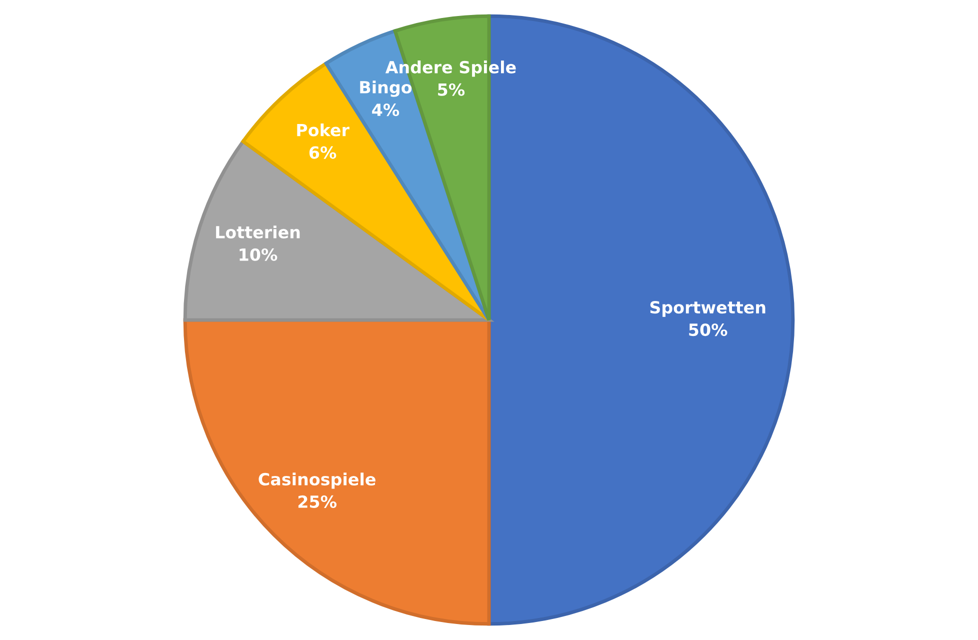 The image size is (978, 640). Describe the element at coordinates (317, 501) in the screenshot. I see `data-label: 25%` at that location.